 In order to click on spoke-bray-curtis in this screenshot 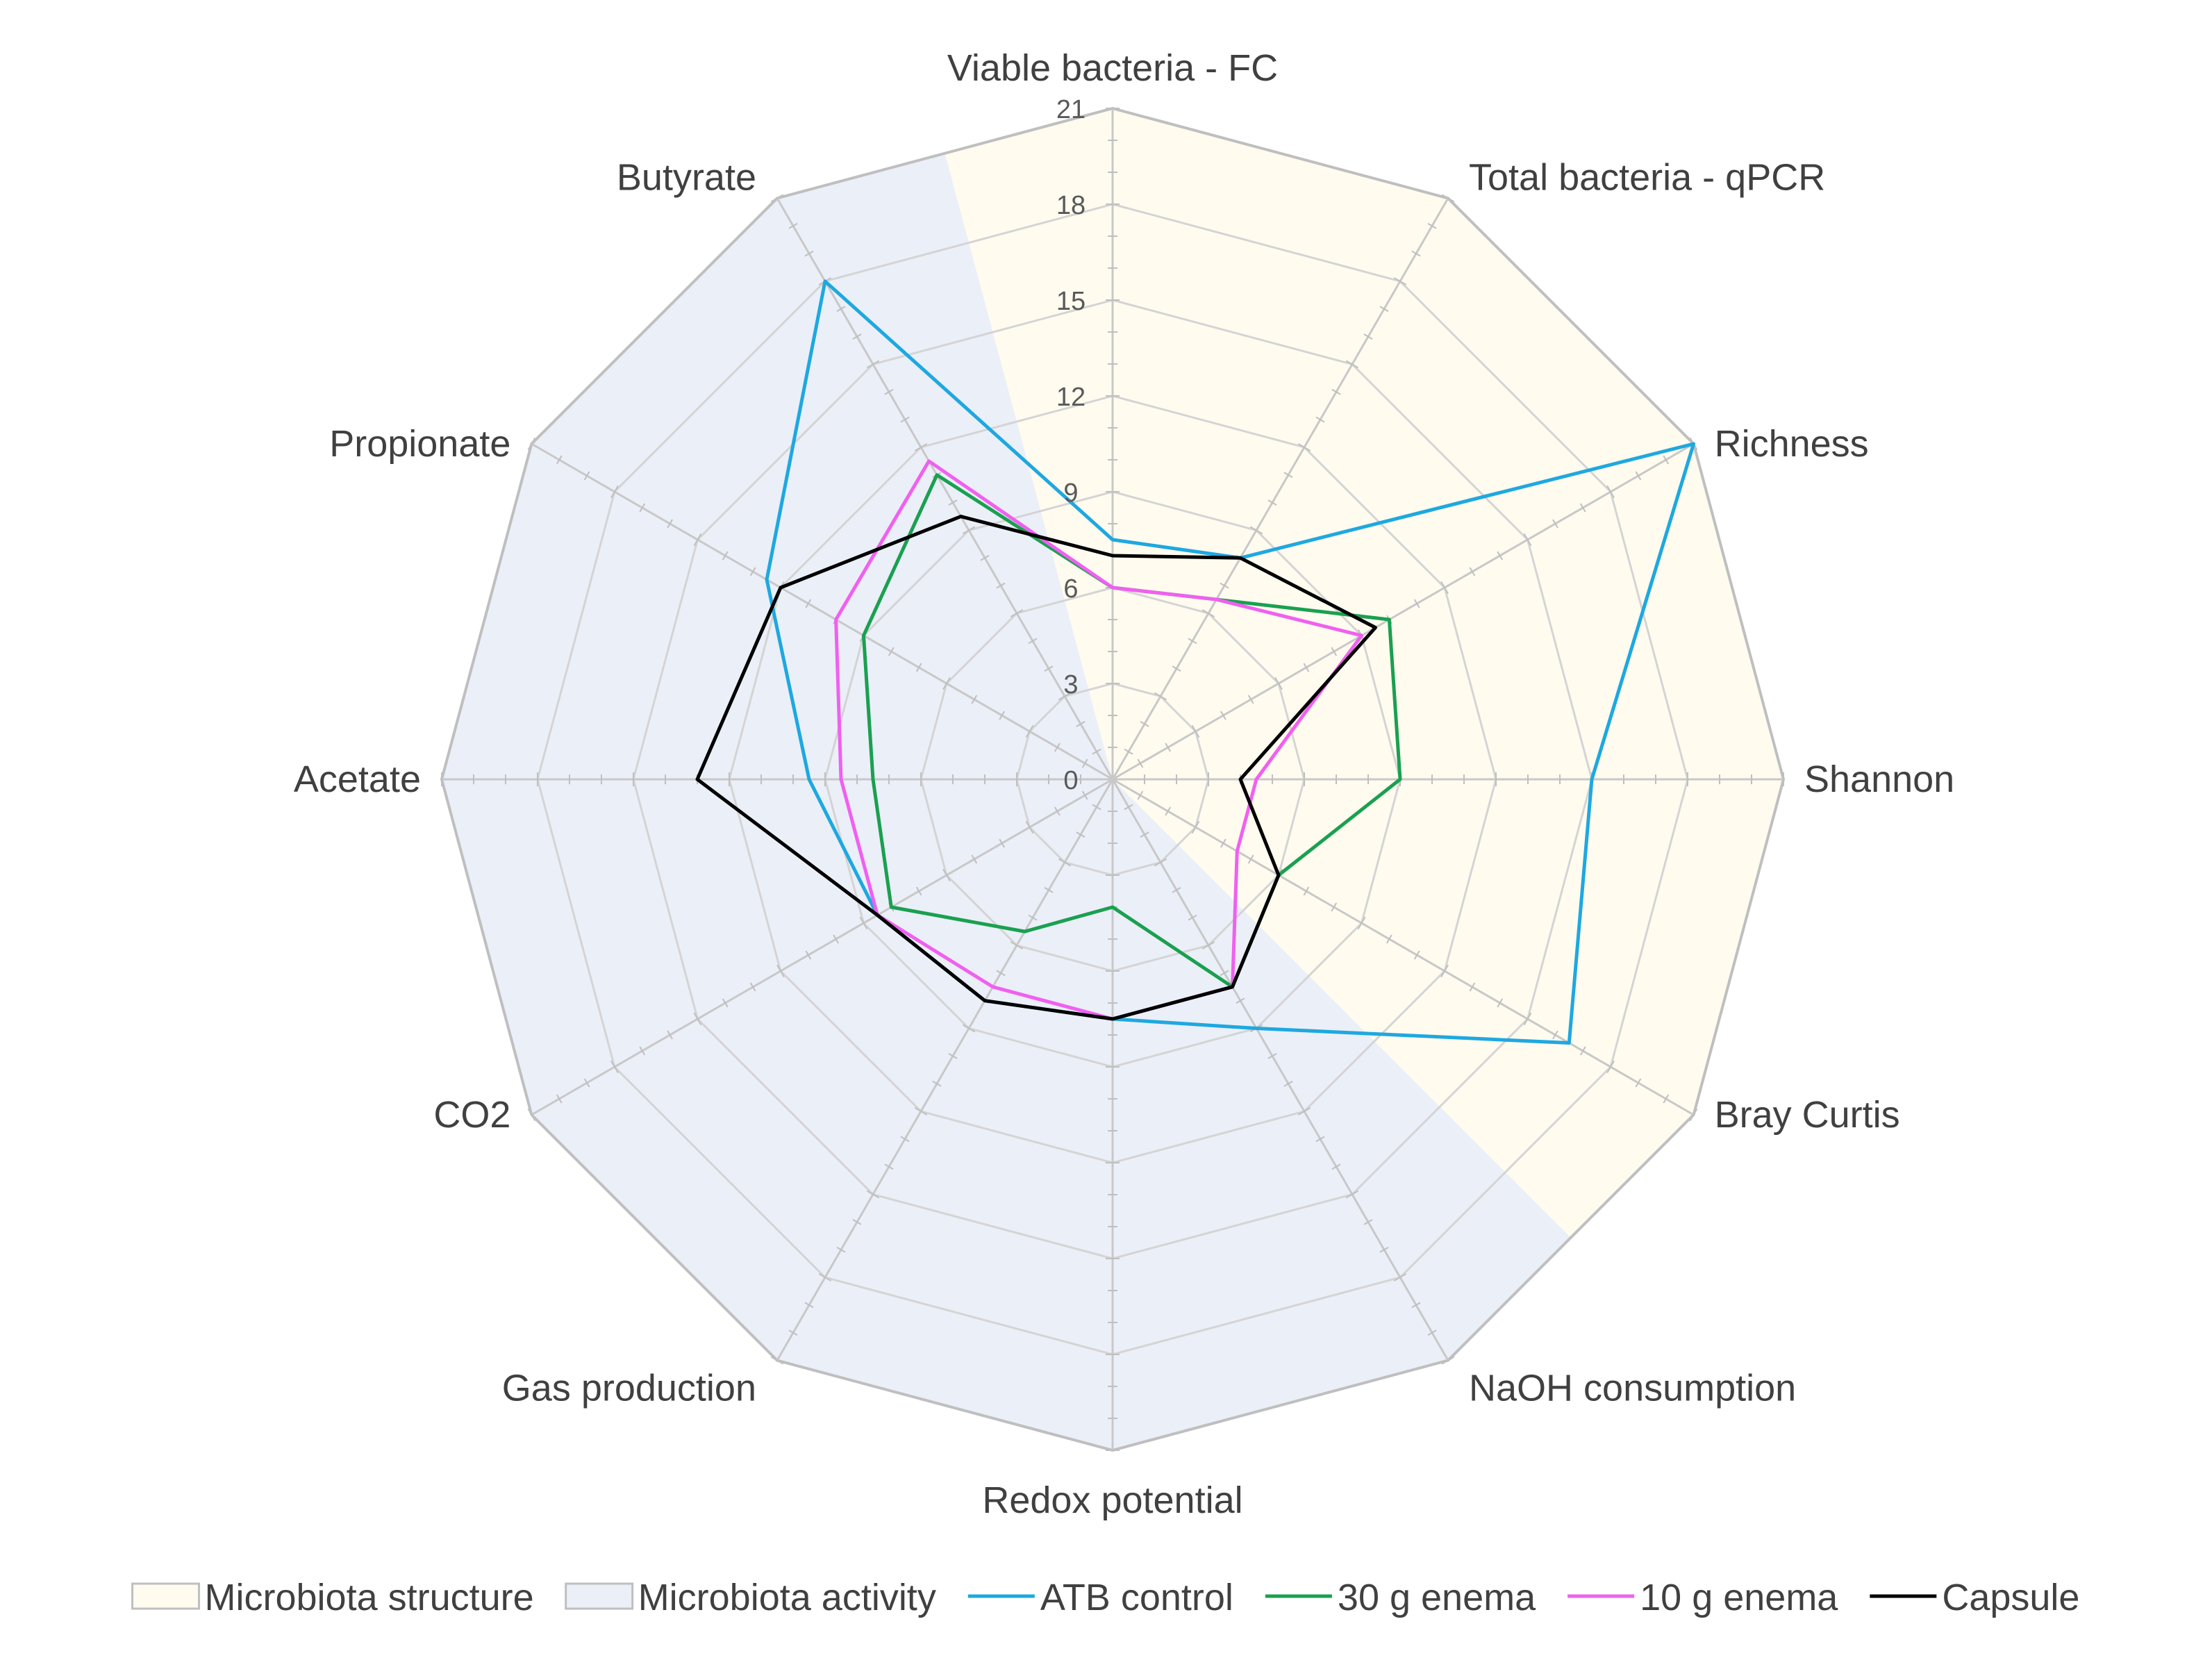, I will do `click(1403, 947)`.